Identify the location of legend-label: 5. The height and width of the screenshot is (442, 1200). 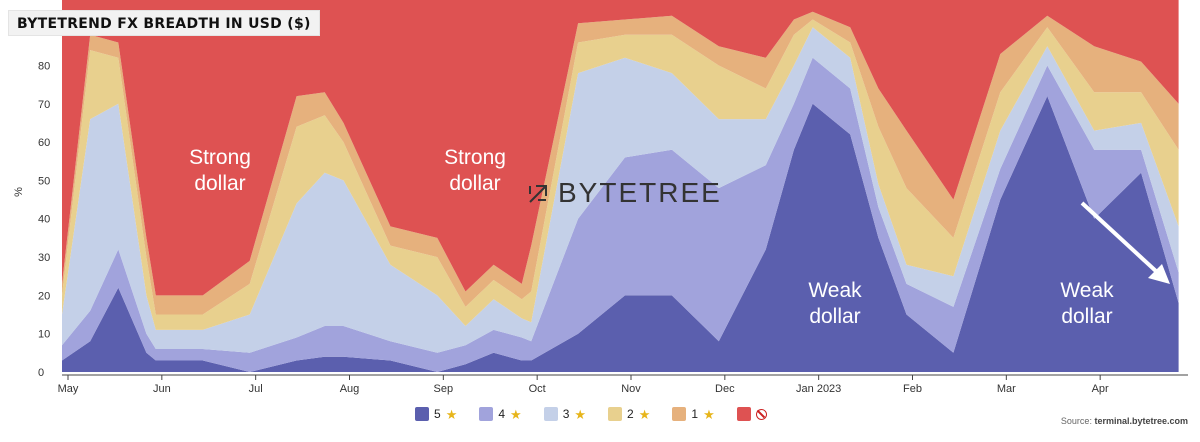
(437, 414).